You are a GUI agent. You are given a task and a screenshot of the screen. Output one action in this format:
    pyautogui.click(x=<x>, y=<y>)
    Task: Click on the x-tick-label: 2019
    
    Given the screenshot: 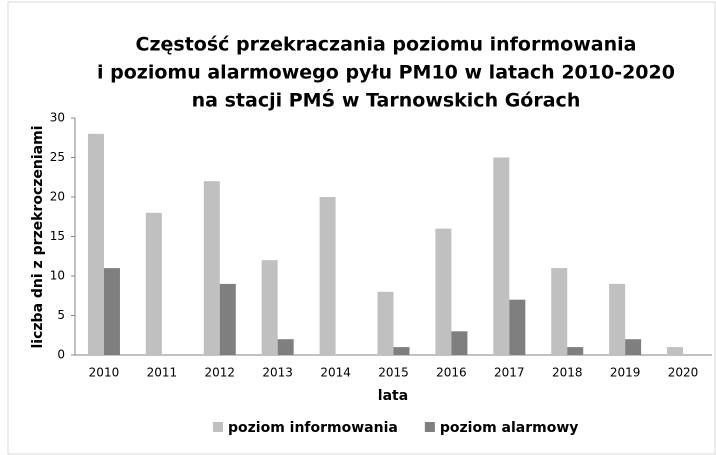 What is the action you would take?
    pyautogui.click(x=625, y=373)
    